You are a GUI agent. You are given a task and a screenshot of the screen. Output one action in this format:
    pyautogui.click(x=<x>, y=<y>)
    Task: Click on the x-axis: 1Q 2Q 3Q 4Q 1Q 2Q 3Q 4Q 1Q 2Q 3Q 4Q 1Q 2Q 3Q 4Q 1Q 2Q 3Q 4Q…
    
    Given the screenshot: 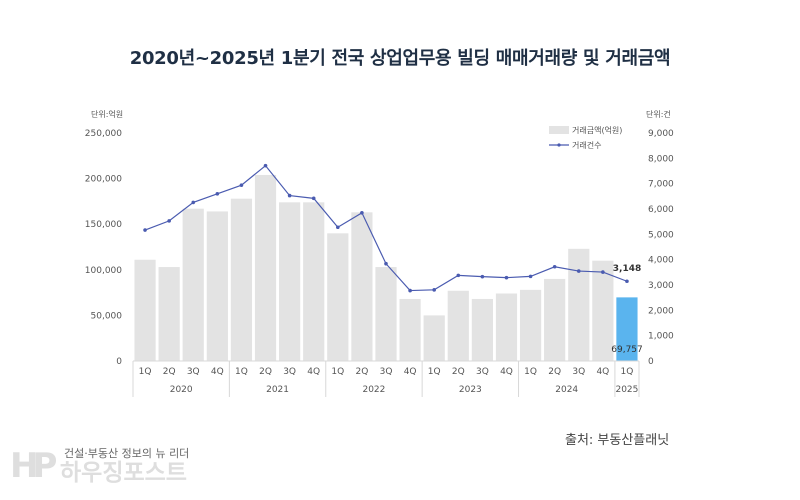 What is the action you would take?
    pyautogui.click(x=386, y=378)
    